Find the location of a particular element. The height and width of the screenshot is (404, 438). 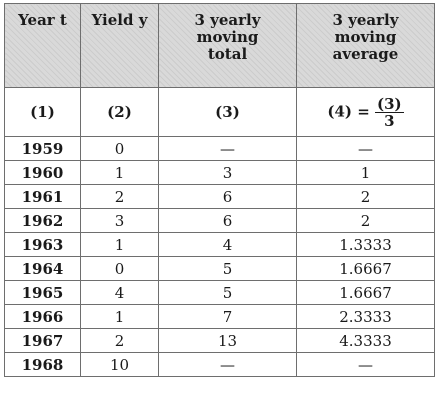

cell-year: 1963 is located at coordinates (42, 244).